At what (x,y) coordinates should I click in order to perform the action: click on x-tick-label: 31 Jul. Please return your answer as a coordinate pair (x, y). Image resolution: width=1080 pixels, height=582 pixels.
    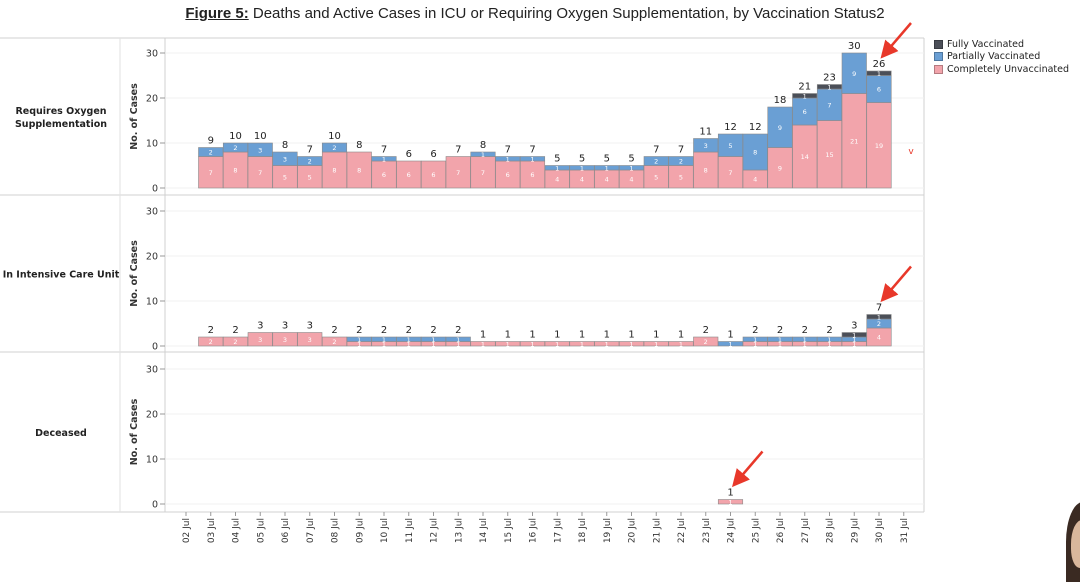
    Looking at the image, I should click on (905, 530).